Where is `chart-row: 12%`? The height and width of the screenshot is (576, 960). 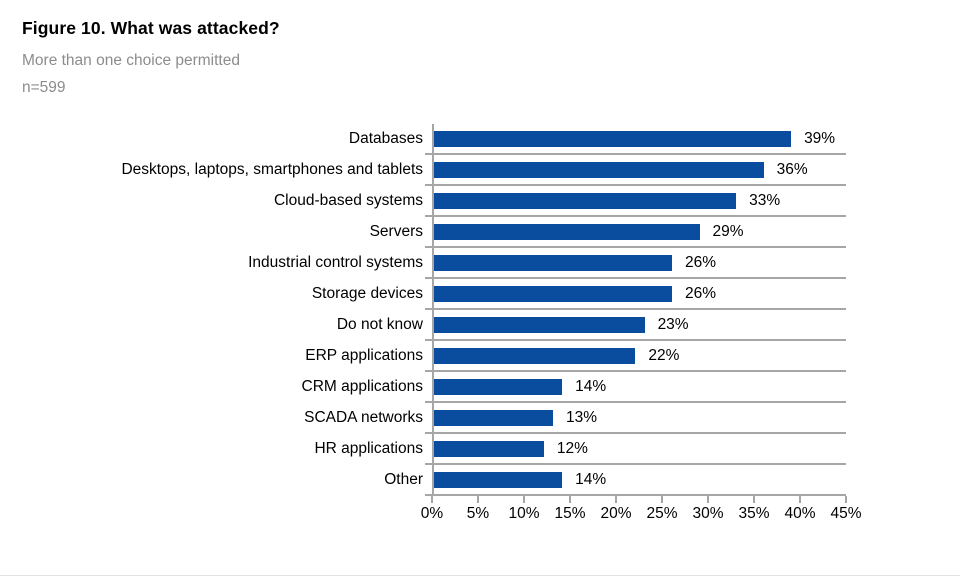 chart-row: 12% is located at coordinates (635, 449).